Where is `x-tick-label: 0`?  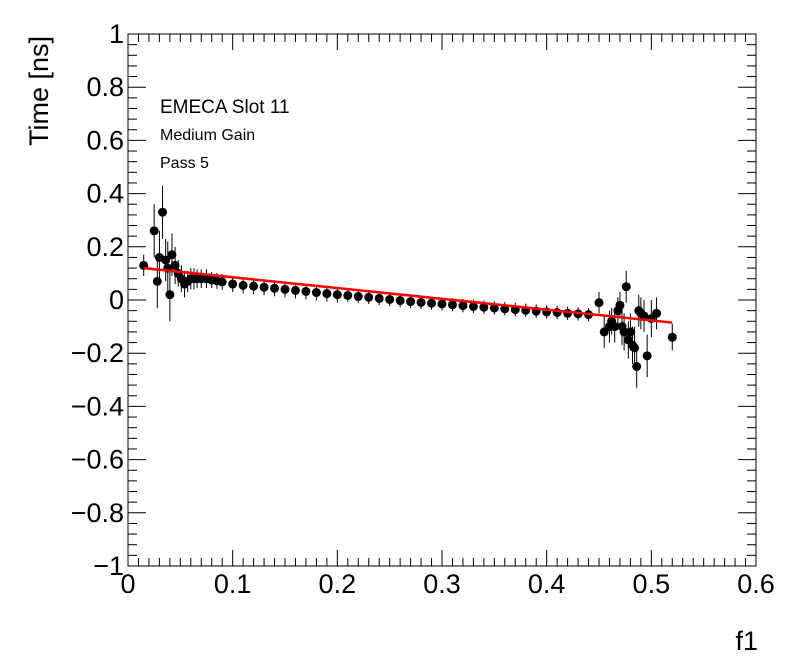
x-tick-label: 0 is located at coordinates (127, 584).